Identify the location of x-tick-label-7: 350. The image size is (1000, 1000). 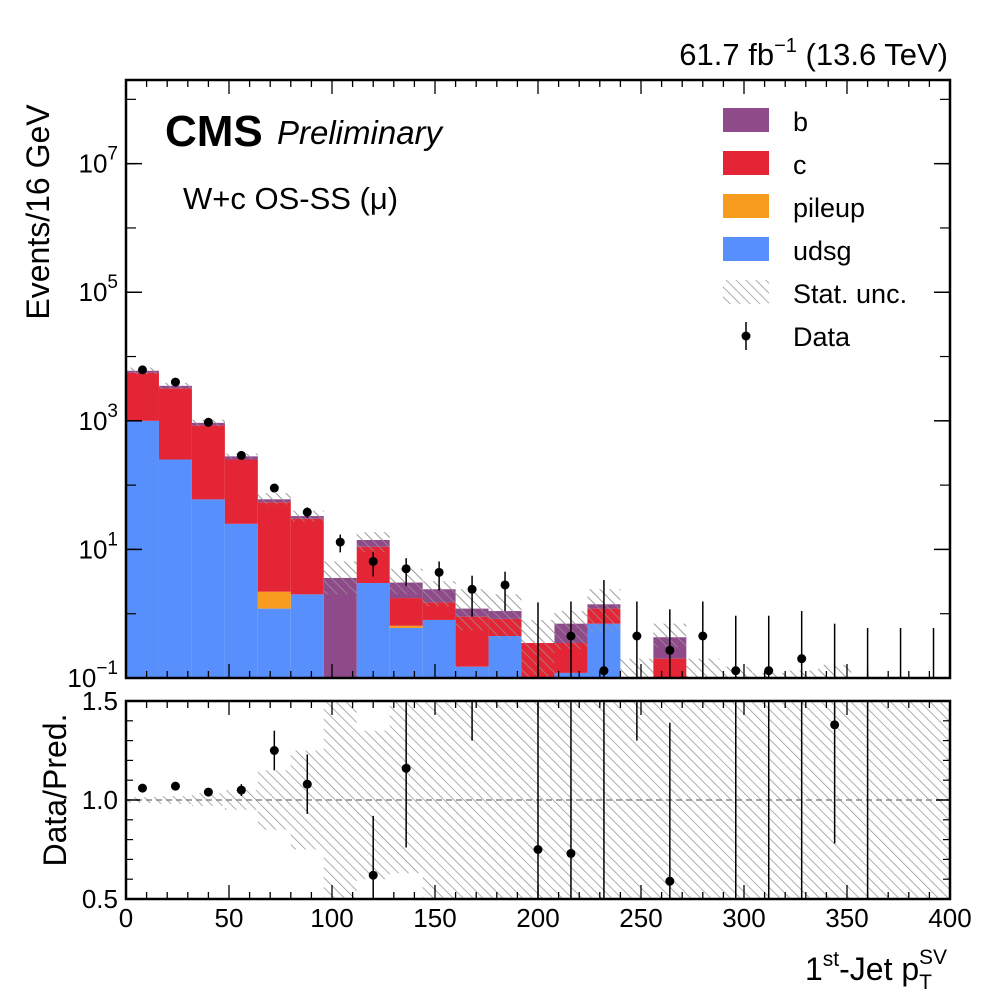
(846, 918).